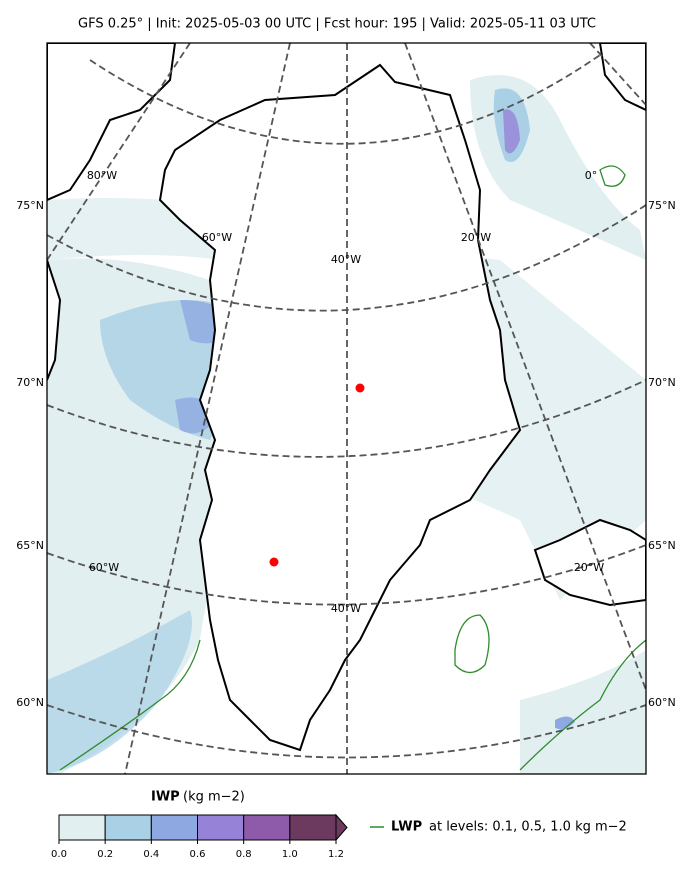 This screenshot has height=881, width=693. Describe the element at coordinates (59, 854) in the screenshot. I see `colorbar-tick-label: 0.0` at that location.